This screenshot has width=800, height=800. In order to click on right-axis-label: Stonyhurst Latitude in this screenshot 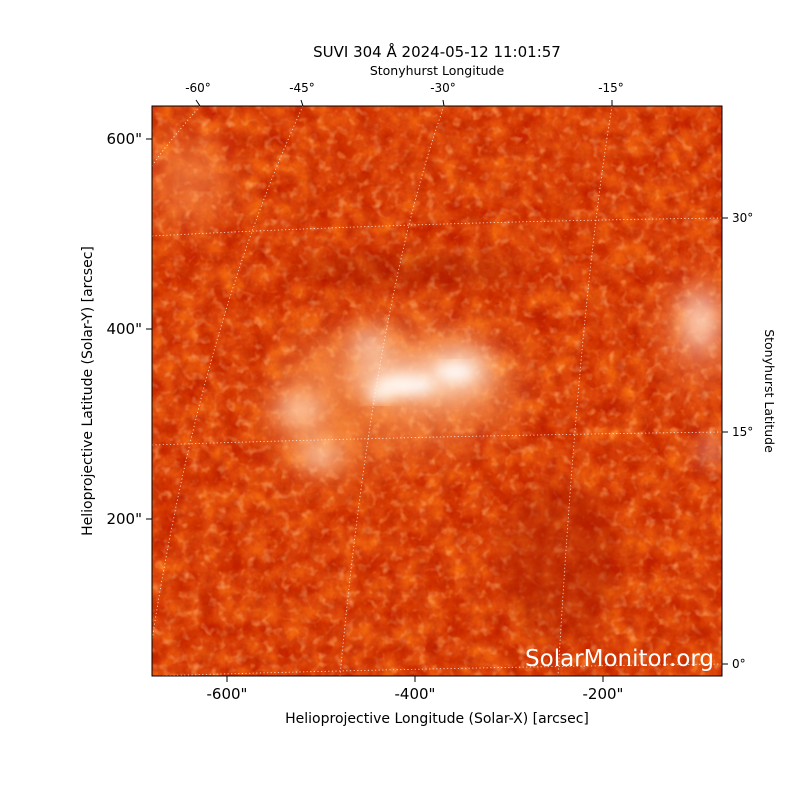, I will do `click(769, 391)`.